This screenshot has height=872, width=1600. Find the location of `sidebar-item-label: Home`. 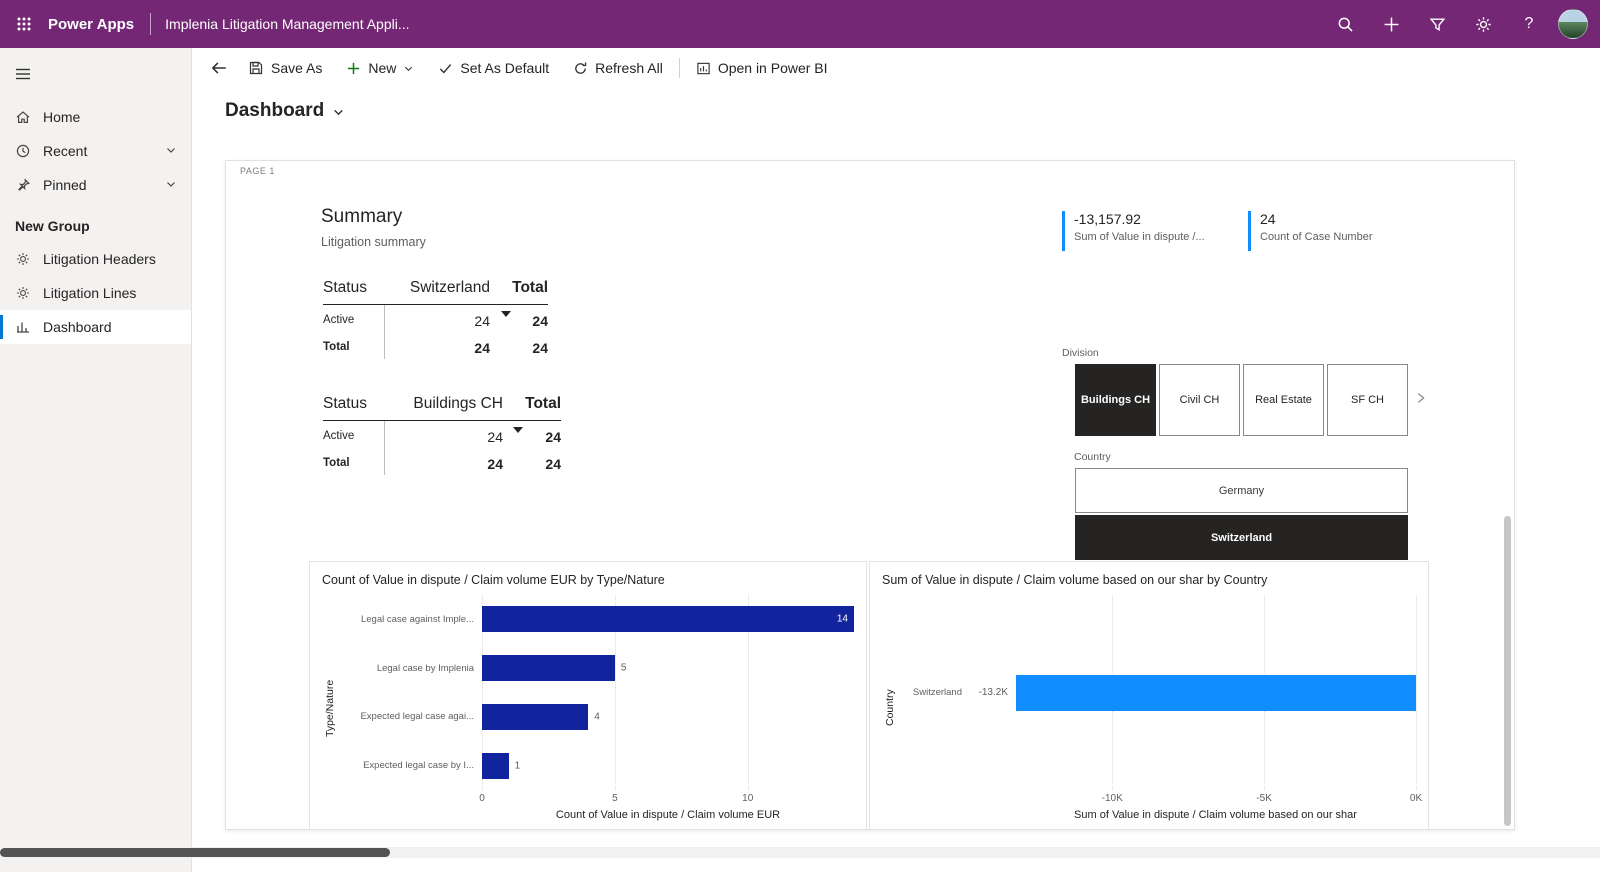

sidebar-item-label: Home is located at coordinates (62, 117).